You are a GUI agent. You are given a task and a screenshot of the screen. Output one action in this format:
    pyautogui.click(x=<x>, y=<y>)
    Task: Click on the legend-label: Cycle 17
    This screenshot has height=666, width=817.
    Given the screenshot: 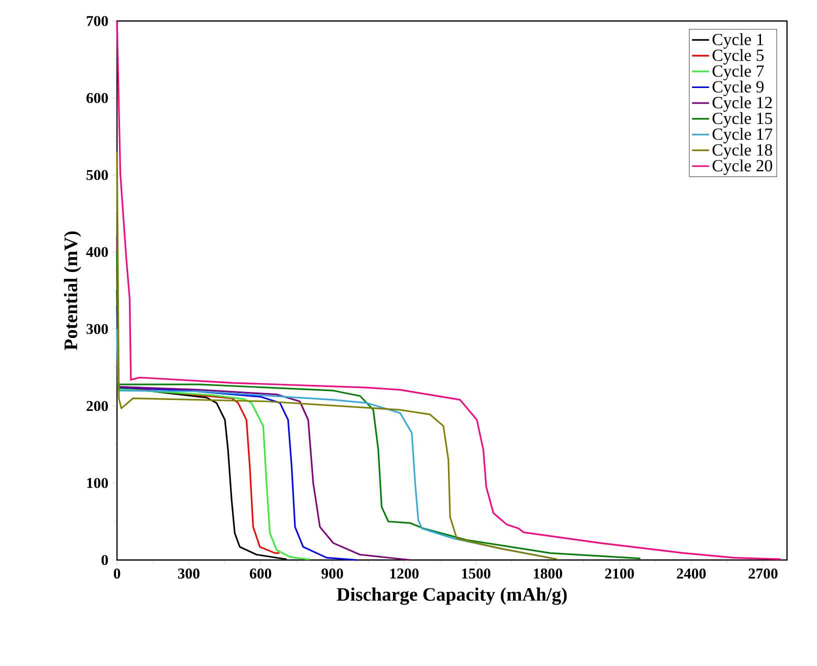 What is the action you would take?
    pyautogui.click(x=742, y=136)
    